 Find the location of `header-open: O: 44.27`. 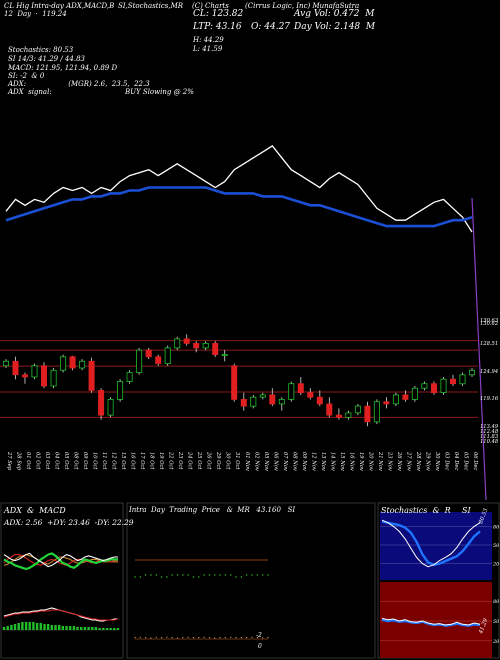

header-open: O: 44.27 is located at coordinates (271, 27).